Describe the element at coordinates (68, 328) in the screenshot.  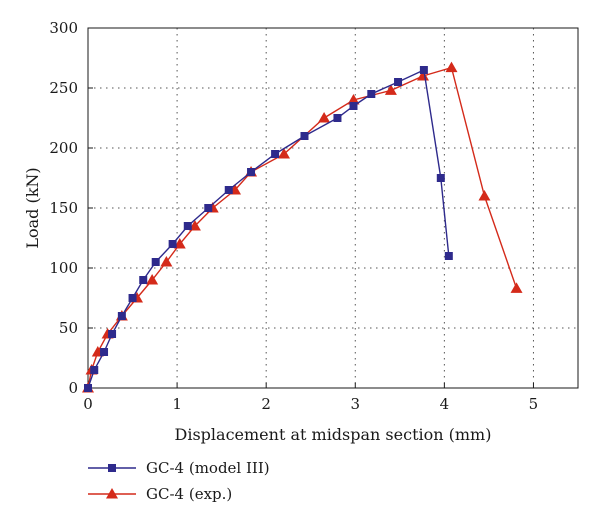
I see `y-tick-label: 50` at that location.